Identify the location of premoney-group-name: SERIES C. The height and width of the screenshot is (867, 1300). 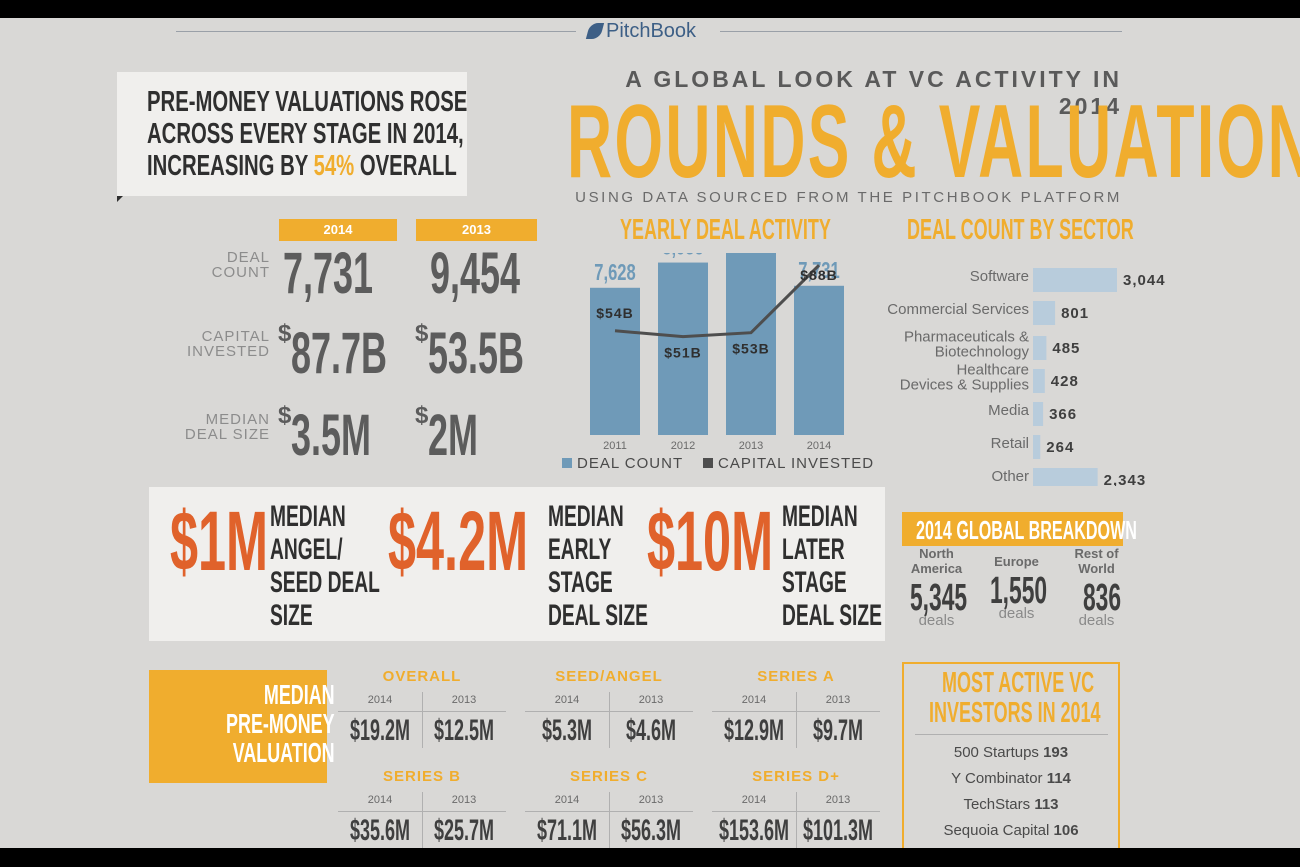
(609, 776).